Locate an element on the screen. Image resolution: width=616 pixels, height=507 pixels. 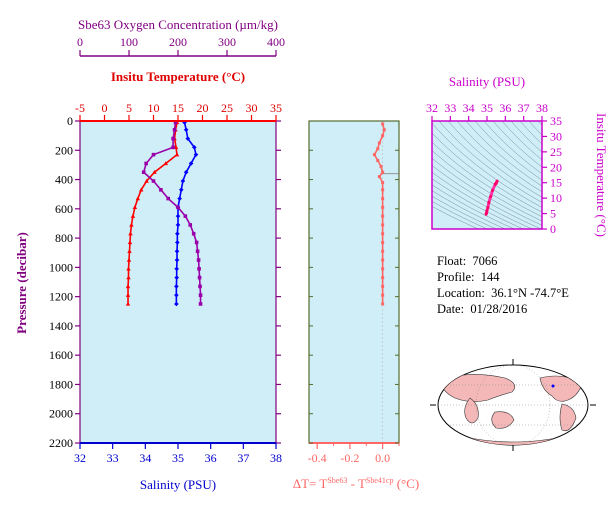
salinity-tick-label: 36 is located at coordinates (211, 458).